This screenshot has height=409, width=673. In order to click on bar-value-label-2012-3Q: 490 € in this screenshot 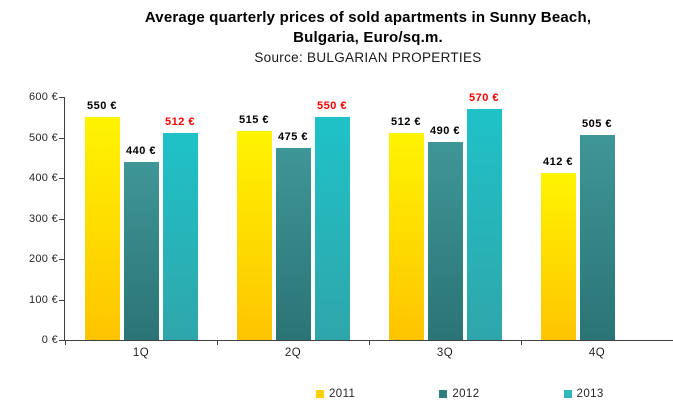, I will do `click(445, 130)`.